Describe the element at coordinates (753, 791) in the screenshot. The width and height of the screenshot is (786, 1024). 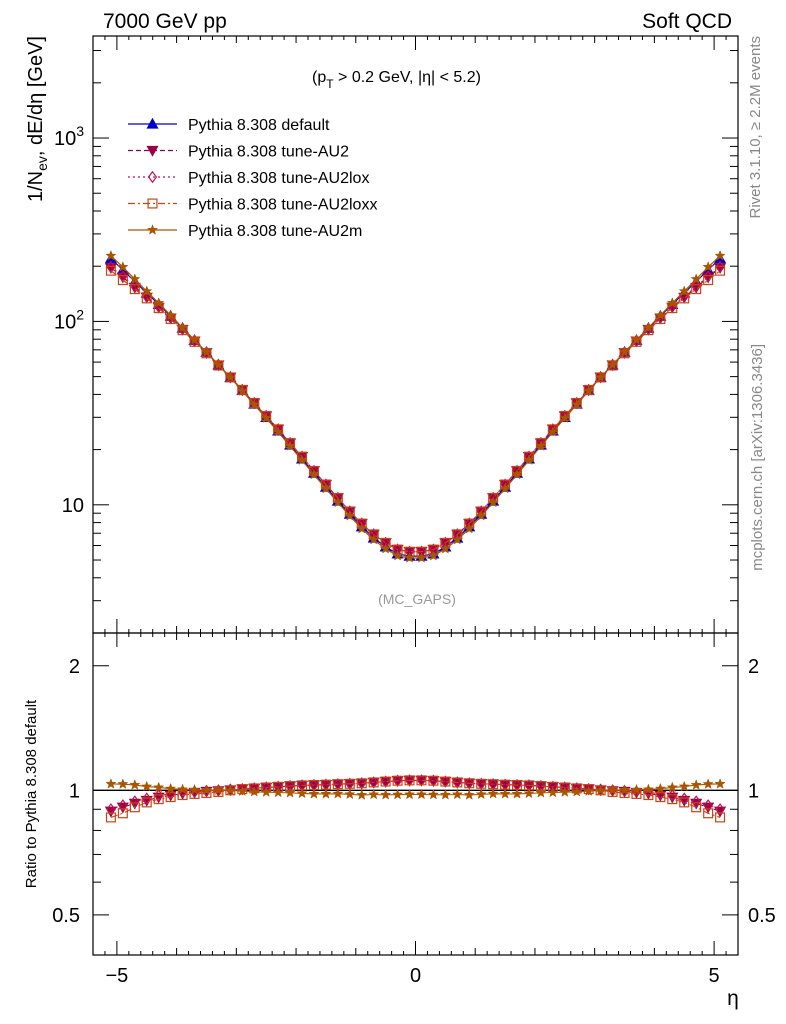
I see `ratio-y-tick-label-right: 1` at that location.